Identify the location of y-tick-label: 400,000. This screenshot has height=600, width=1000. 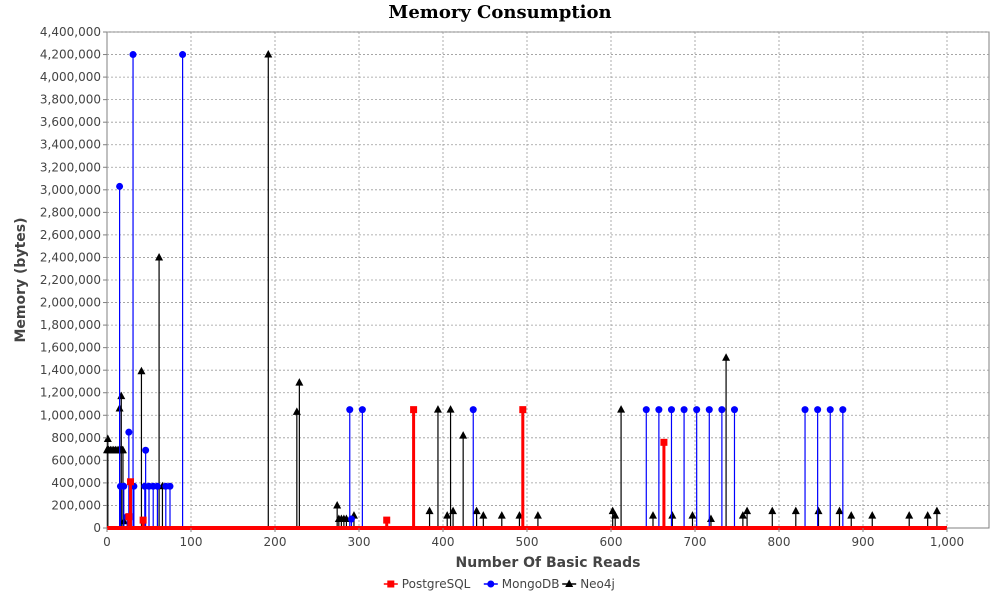
(76, 483).